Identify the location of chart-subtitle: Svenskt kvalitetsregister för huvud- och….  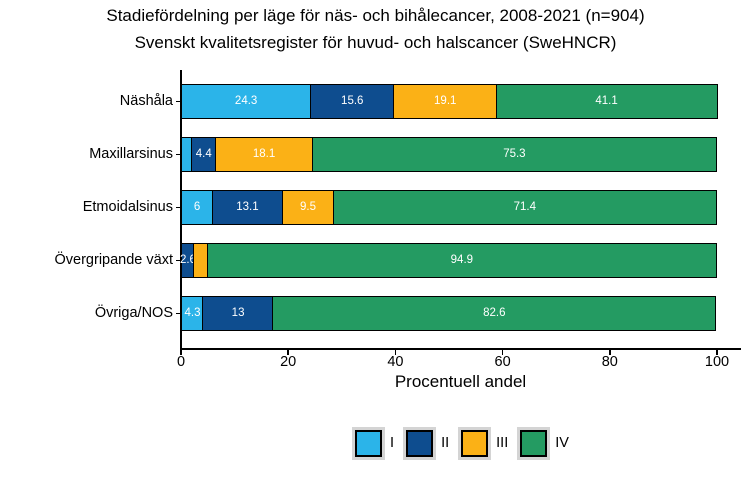
(375, 42).